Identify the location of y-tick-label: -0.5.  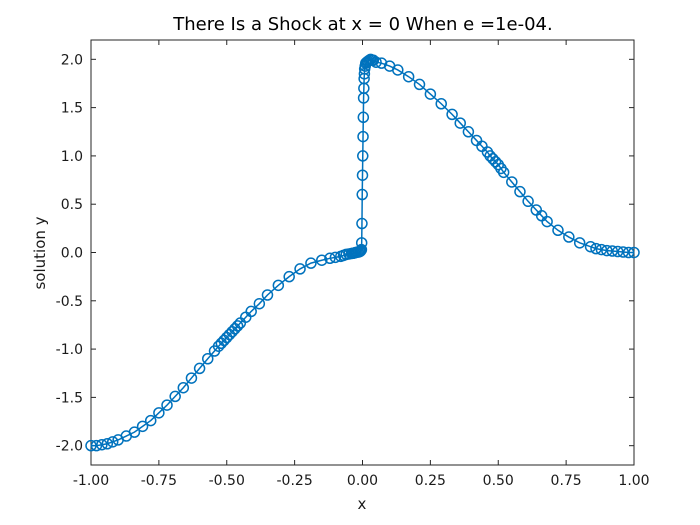
(69, 302).